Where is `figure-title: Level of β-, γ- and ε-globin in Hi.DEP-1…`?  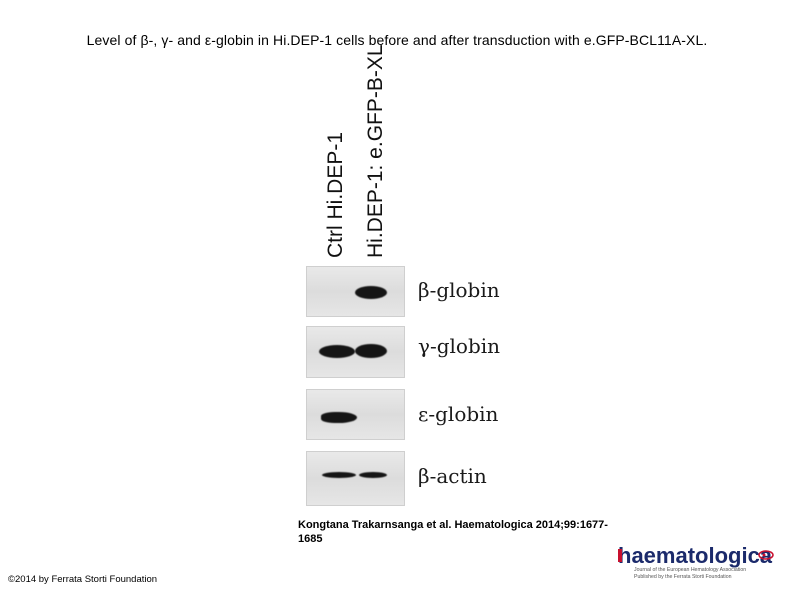 figure-title: Level of β-, γ- and ε-globin in Hi.DEP-1… is located at coordinates (397, 40).